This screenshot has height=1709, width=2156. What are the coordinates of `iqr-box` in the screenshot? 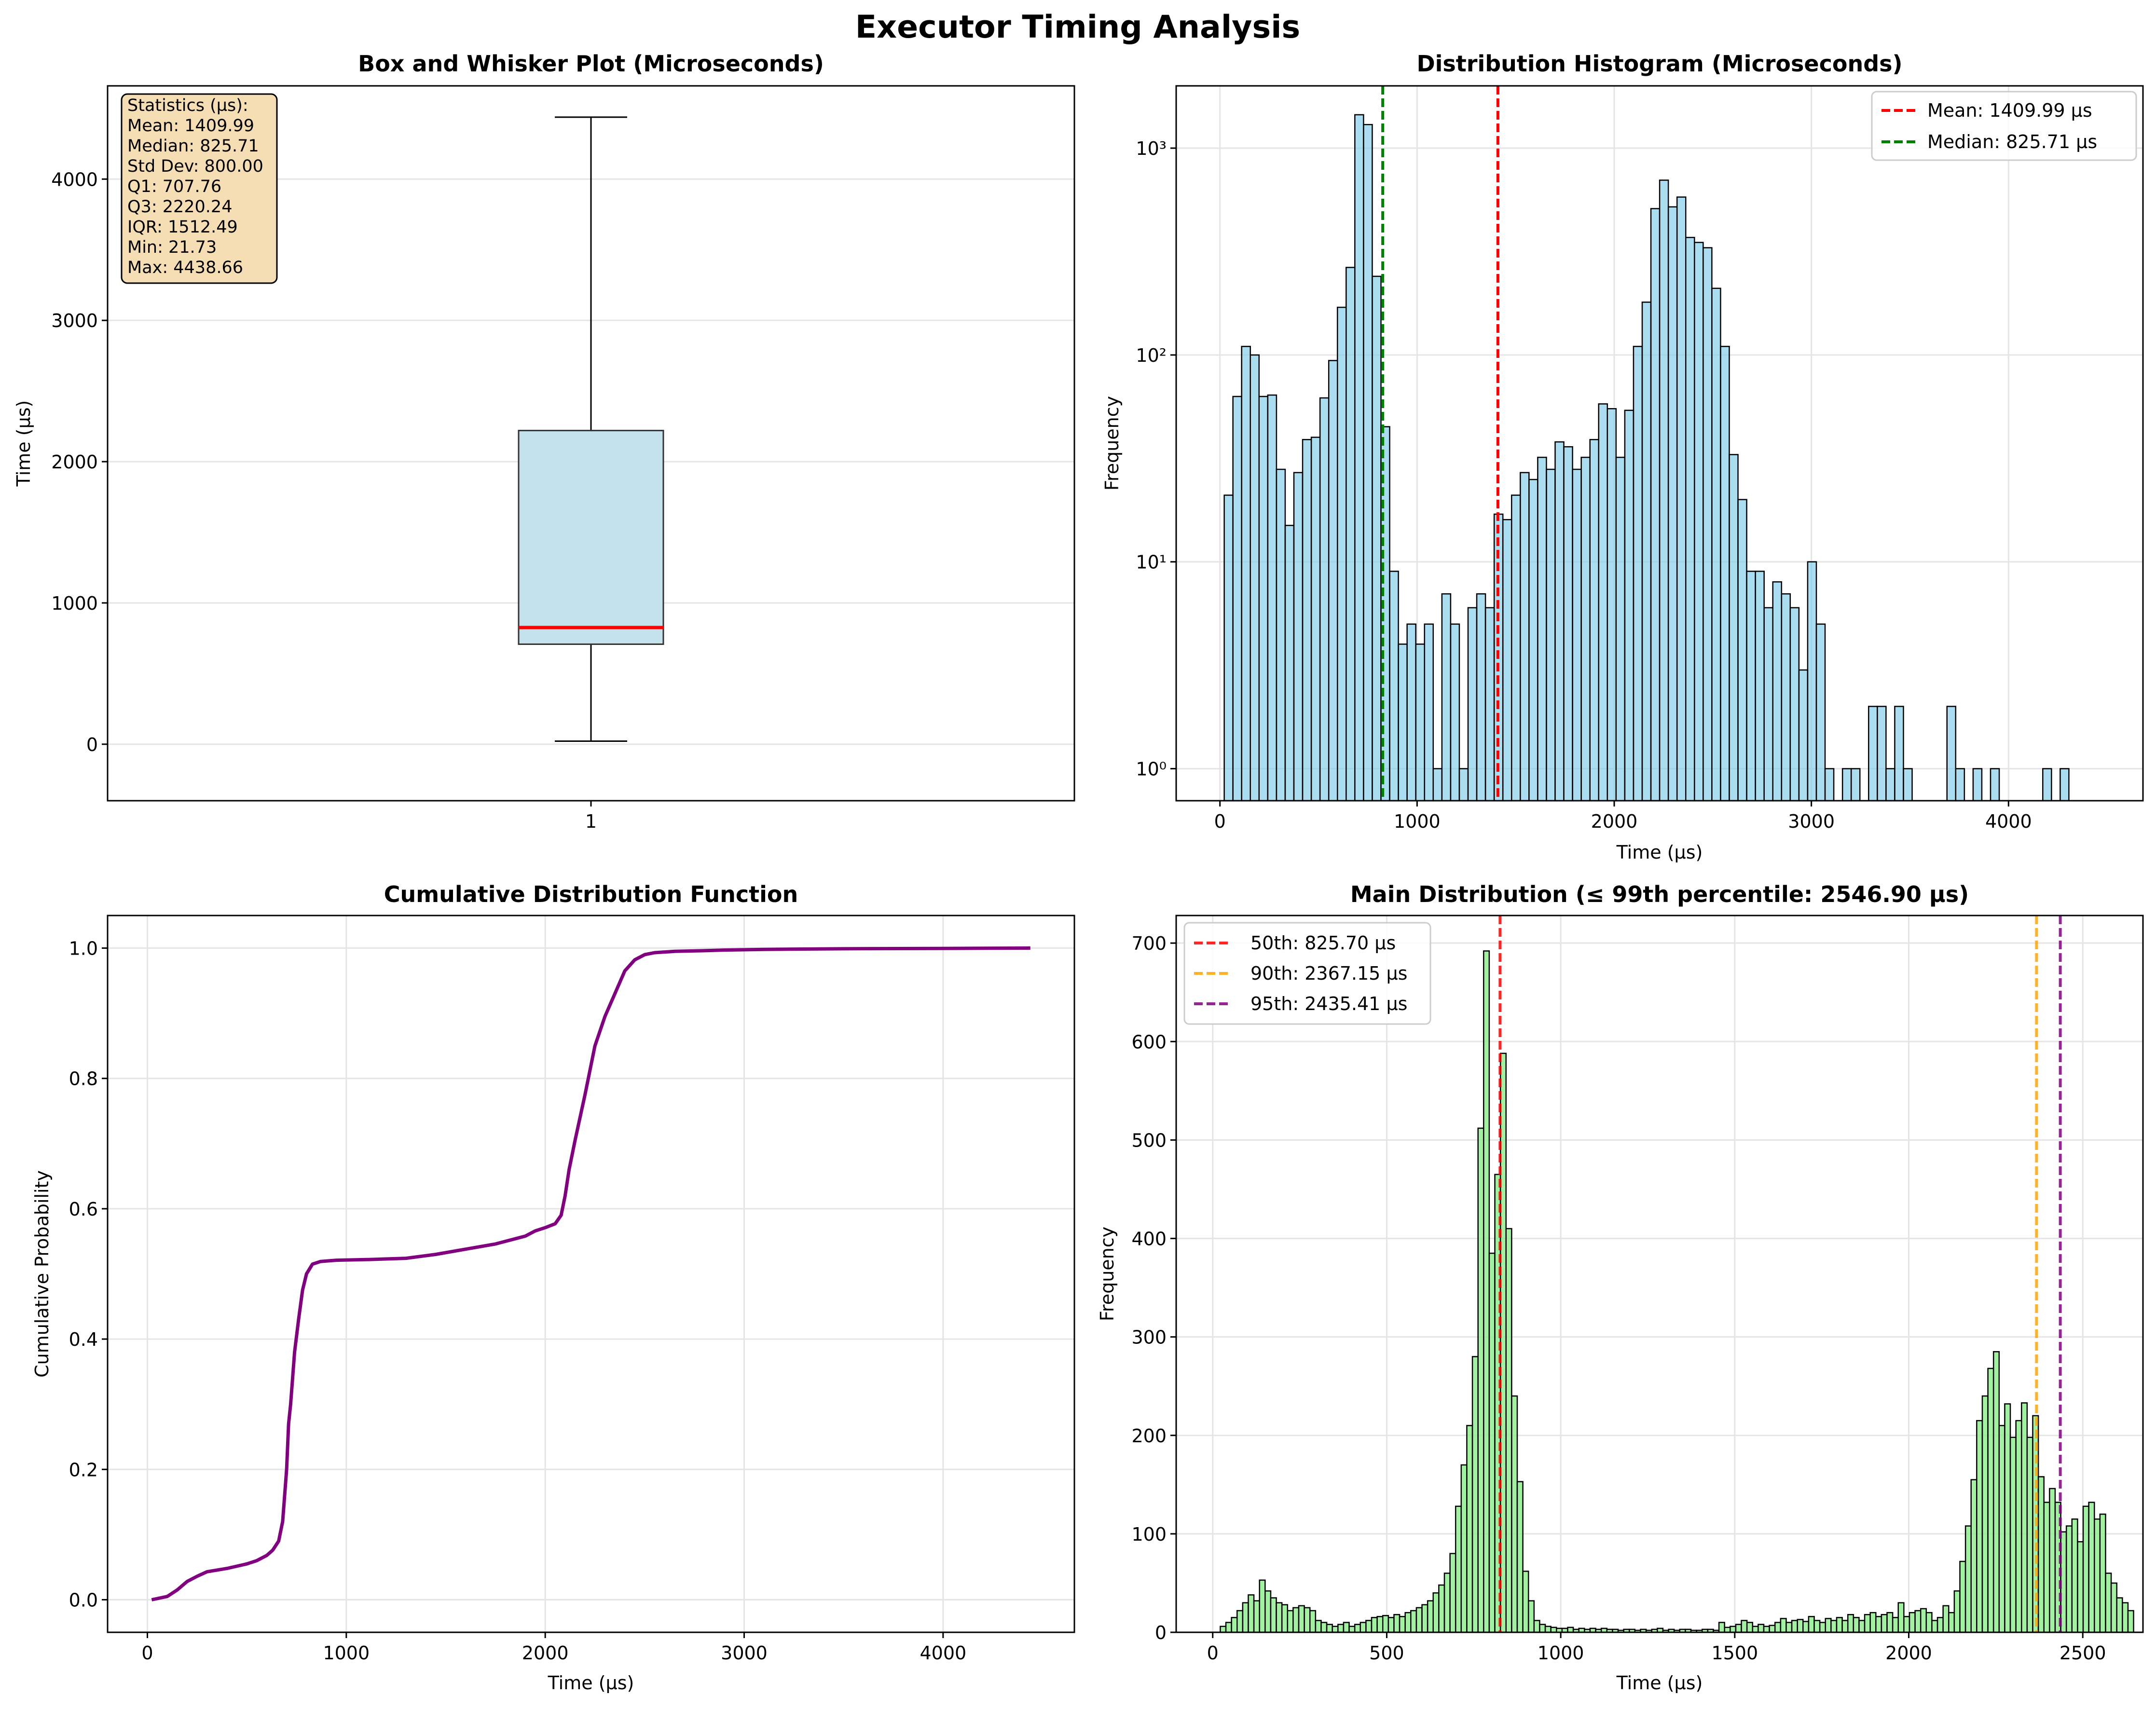 It's located at (591, 537).